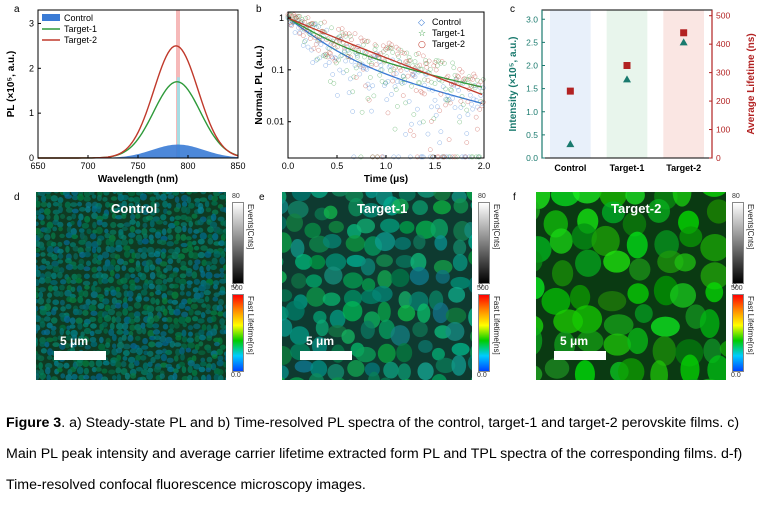  What do you see at coordinates (138, 179) in the screenshot?
I see `x-axis-label: Wavelength (nm)` at bounding box center [138, 179].